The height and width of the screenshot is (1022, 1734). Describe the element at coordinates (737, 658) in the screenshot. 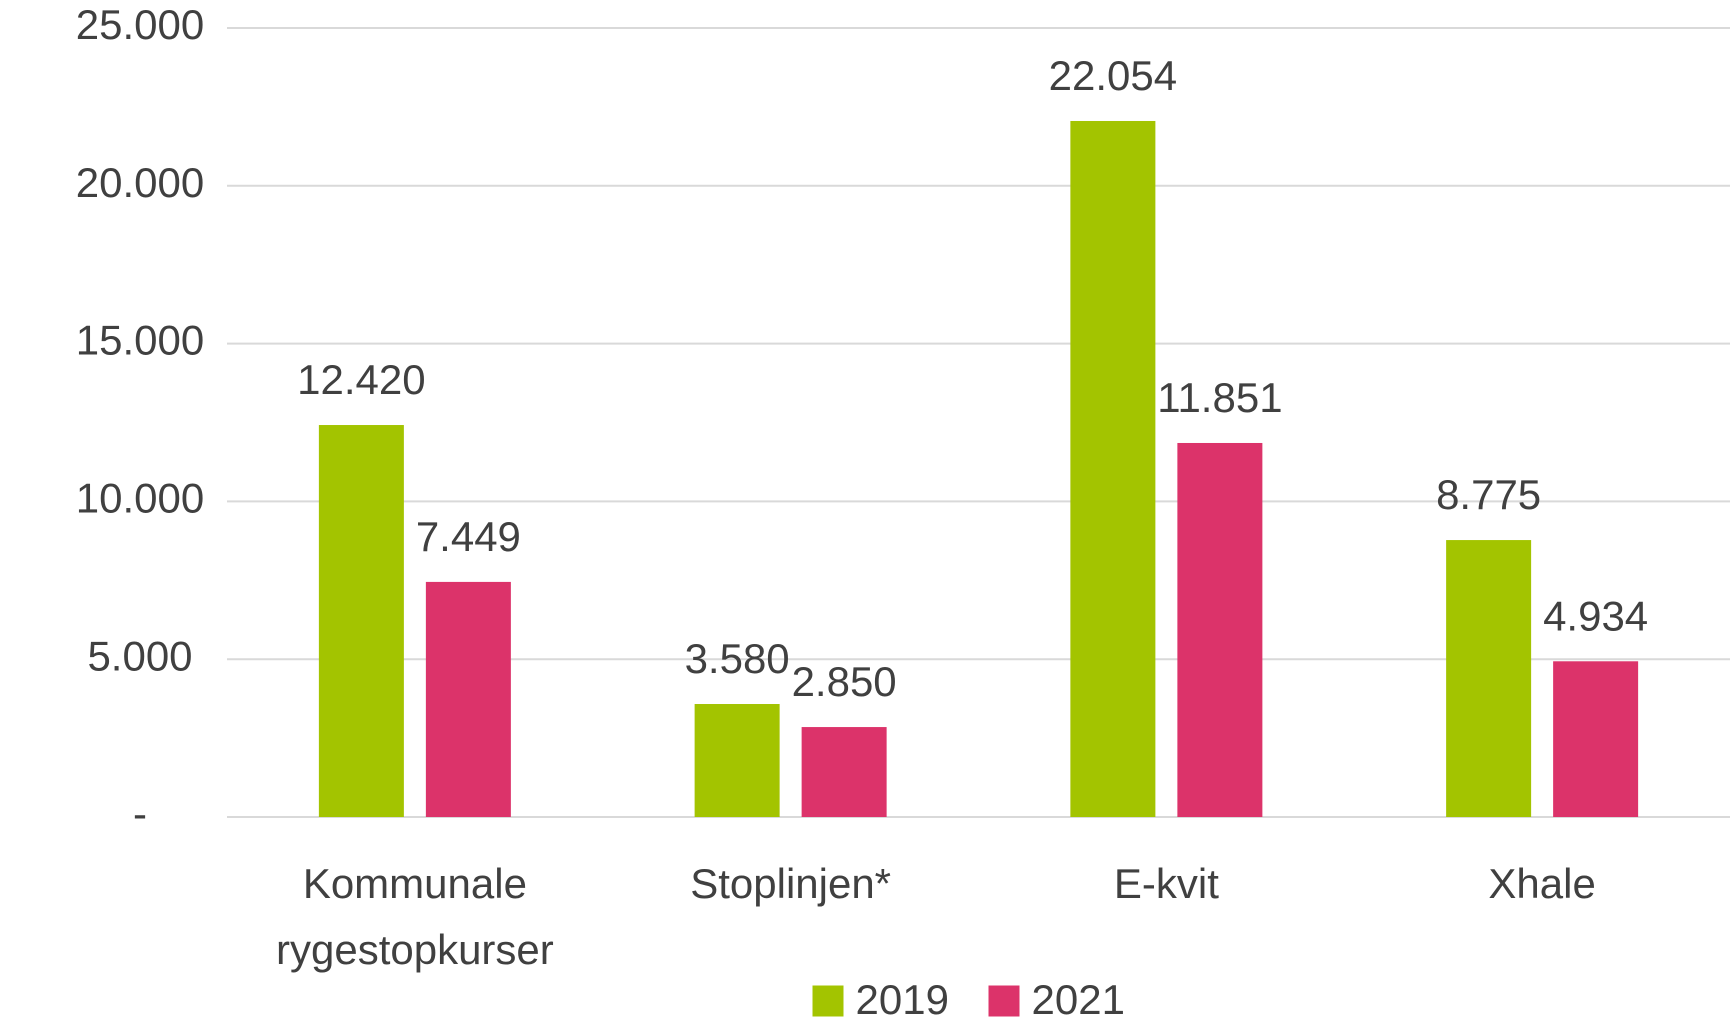

I see `data-label: 3.580` at that location.